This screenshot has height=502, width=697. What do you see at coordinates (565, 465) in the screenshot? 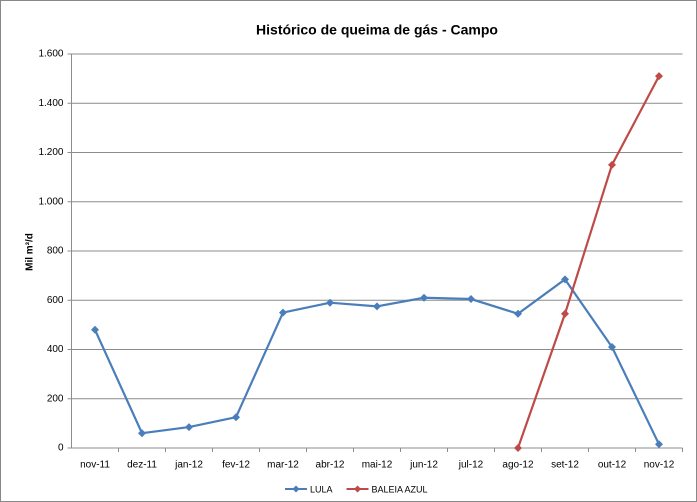
I see `x-tick-label: set-12` at bounding box center [565, 465].